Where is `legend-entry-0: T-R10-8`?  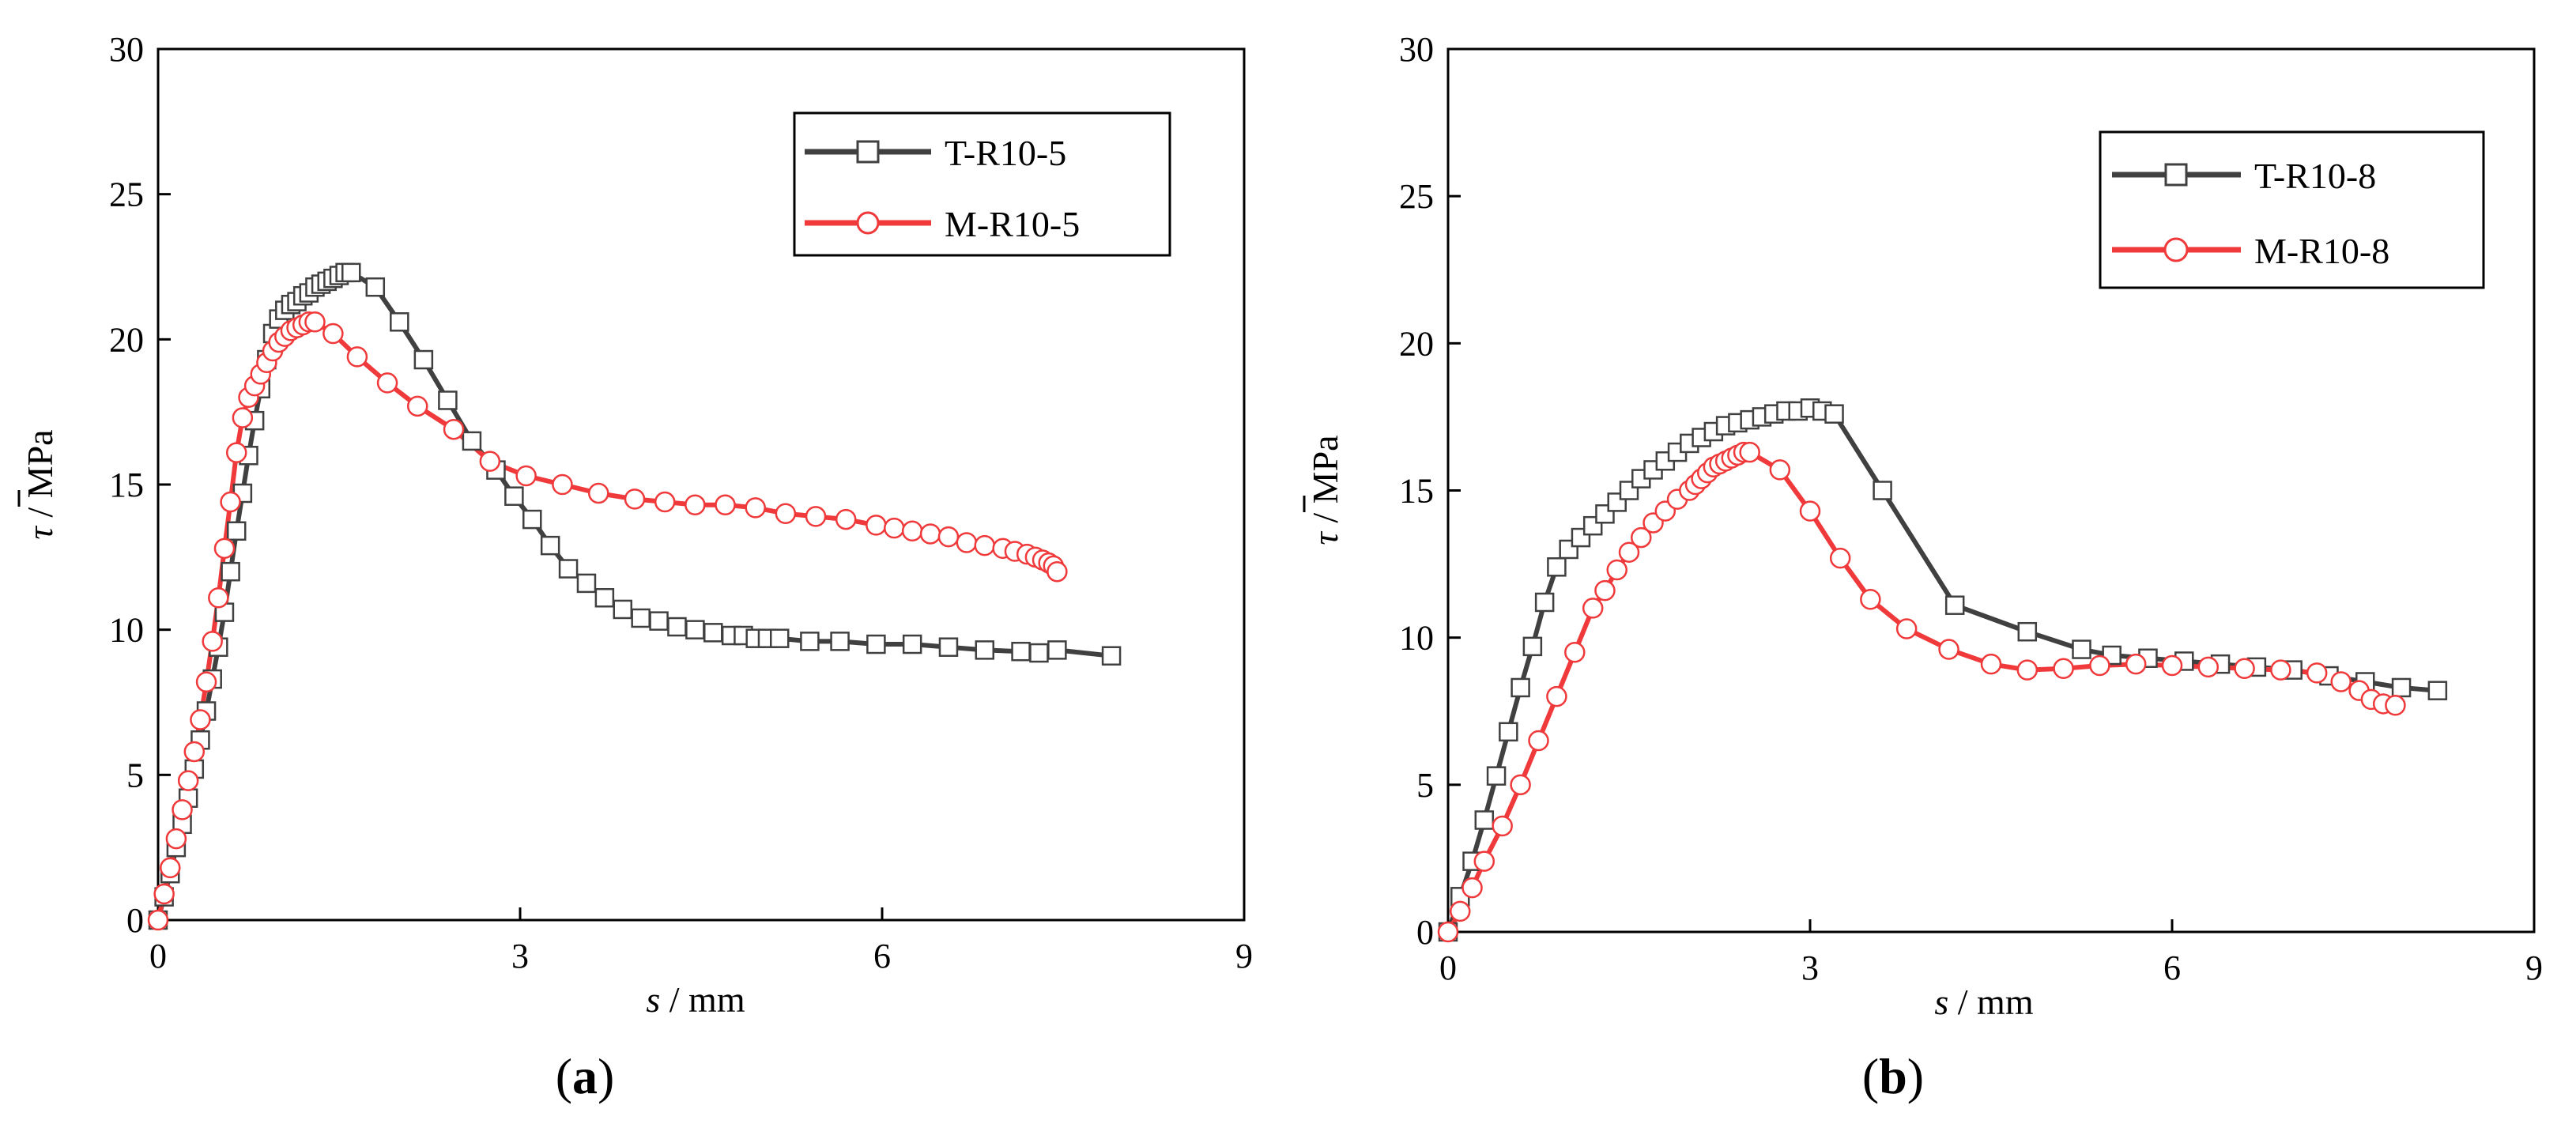 legend-entry-0: T-R10-8 is located at coordinates (2244, 176).